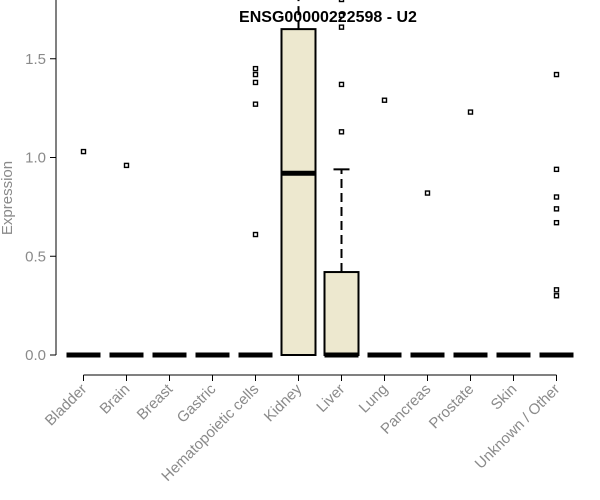 The height and width of the screenshot is (500, 600). What do you see at coordinates (35, 158) in the screenshot?
I see `y-tick-label: 1.0` at bounding box center [35, 158].